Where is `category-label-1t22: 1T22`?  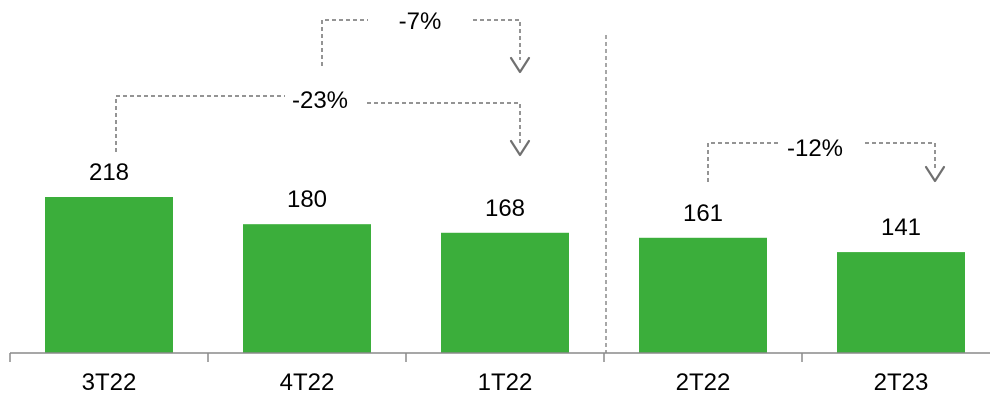
category-label-1t22: 1T22 is located at coordinates (505, 382).